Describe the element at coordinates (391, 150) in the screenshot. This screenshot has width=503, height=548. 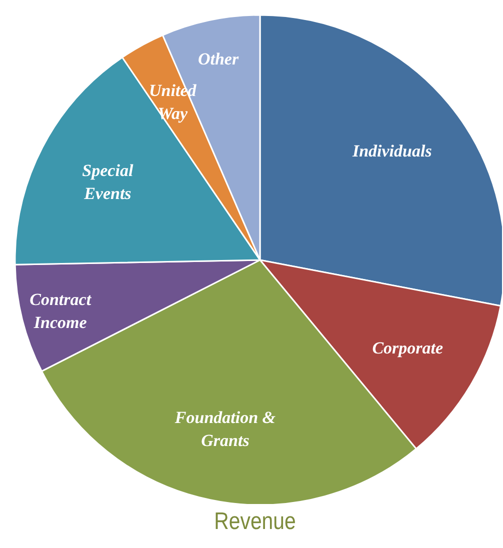
I see `slice-label: Individuals` at that location.